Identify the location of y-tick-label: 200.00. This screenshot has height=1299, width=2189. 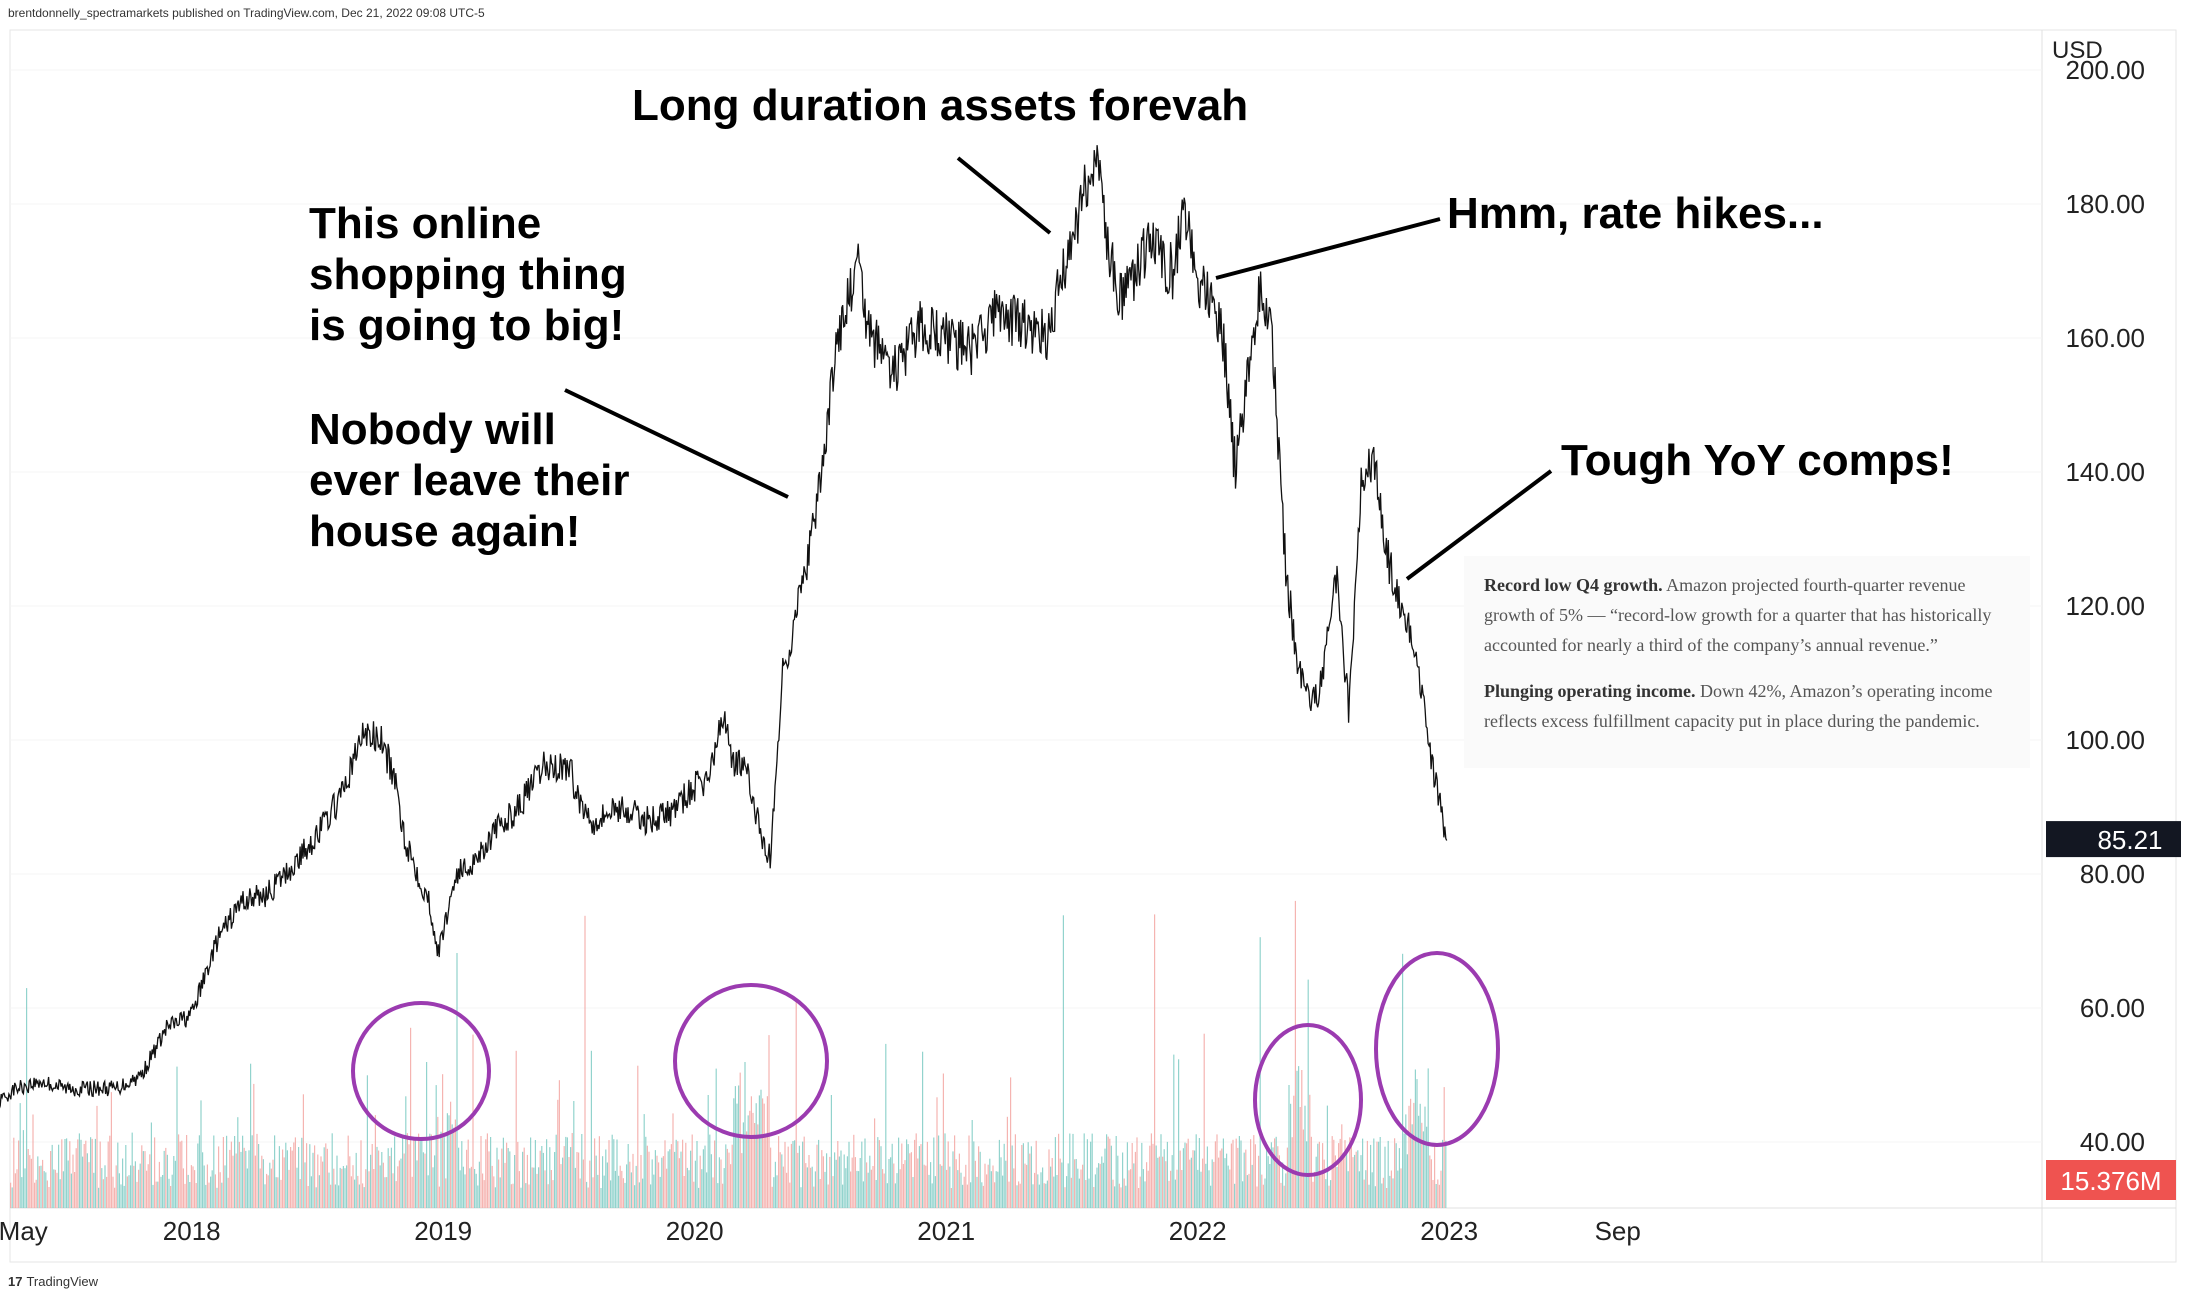
(2105, 70).